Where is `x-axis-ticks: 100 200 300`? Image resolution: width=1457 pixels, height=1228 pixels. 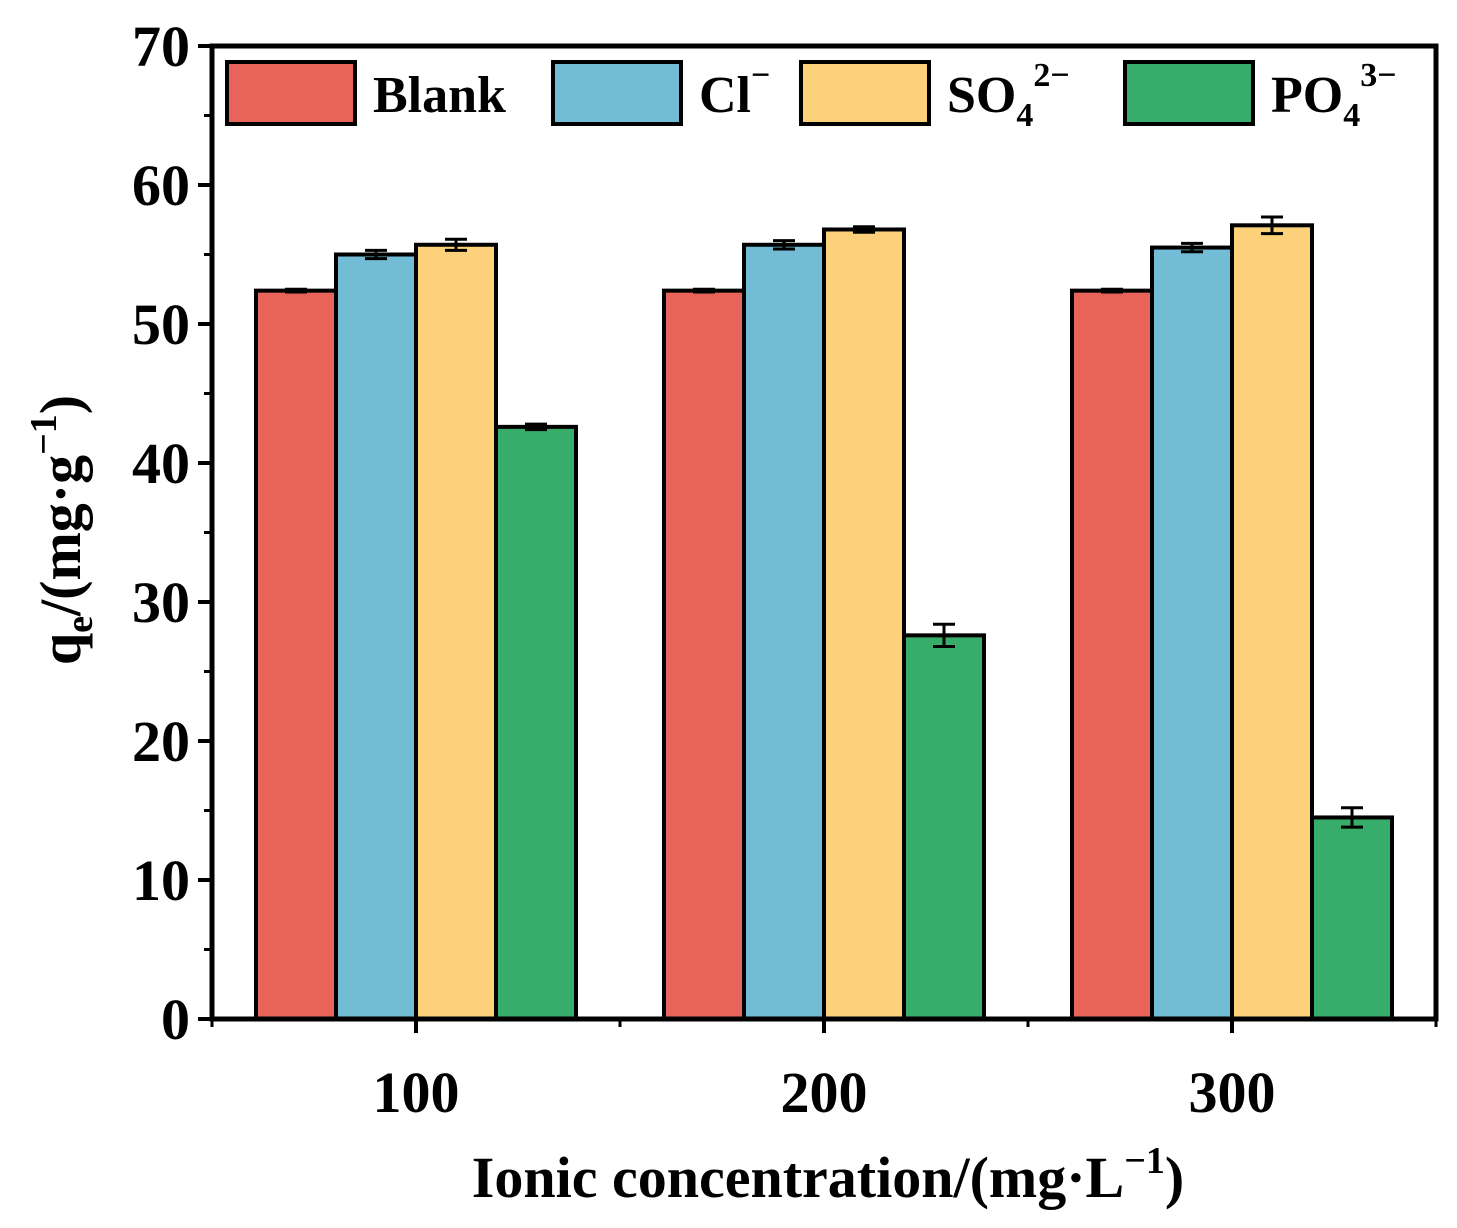 x-axis-ticks: 100 200 300 is located at coordinates (824, 1072).